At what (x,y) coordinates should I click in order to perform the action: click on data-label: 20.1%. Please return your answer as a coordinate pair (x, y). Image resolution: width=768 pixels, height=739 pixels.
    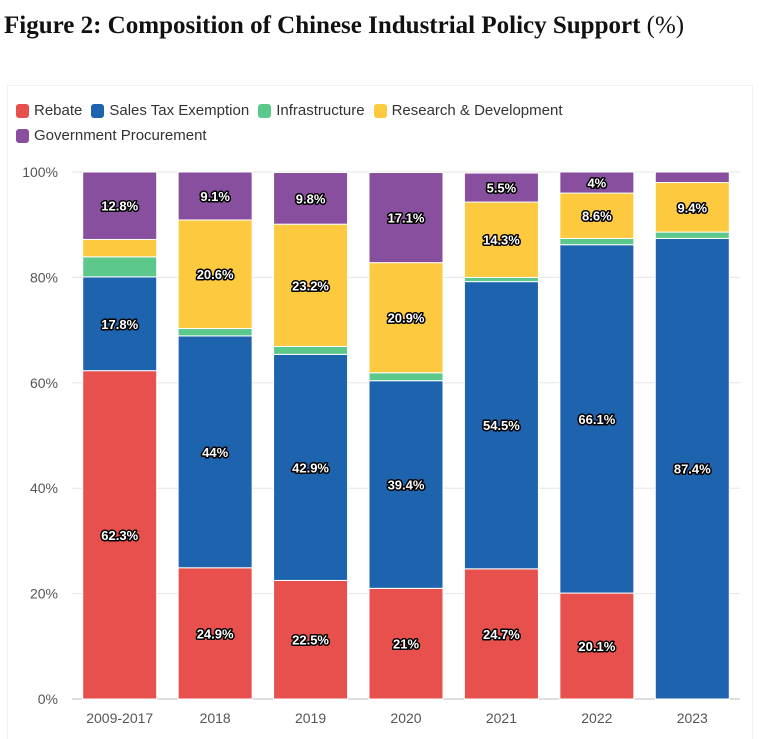
    Looking at the image, I should click on (596, 646).